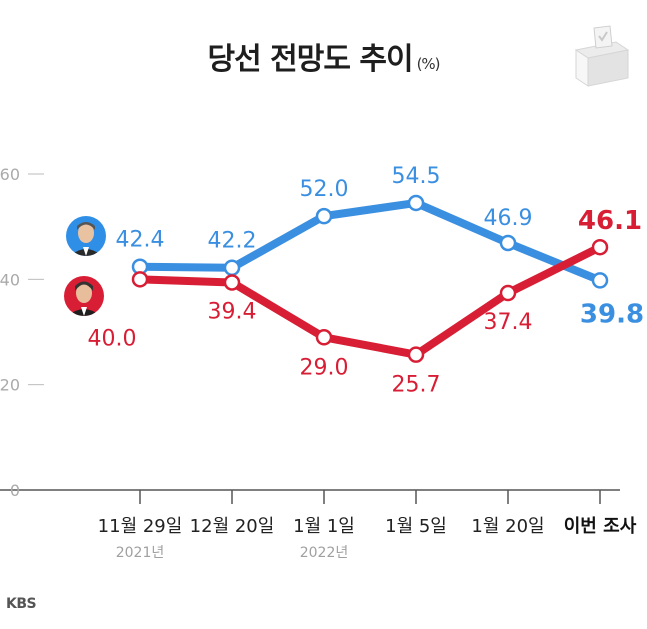 This screenshot has height=629, width=647. What do you see at coordinates (370, 301) in the screenshot?
I see `series2-line` at bounding box center [370, 301].